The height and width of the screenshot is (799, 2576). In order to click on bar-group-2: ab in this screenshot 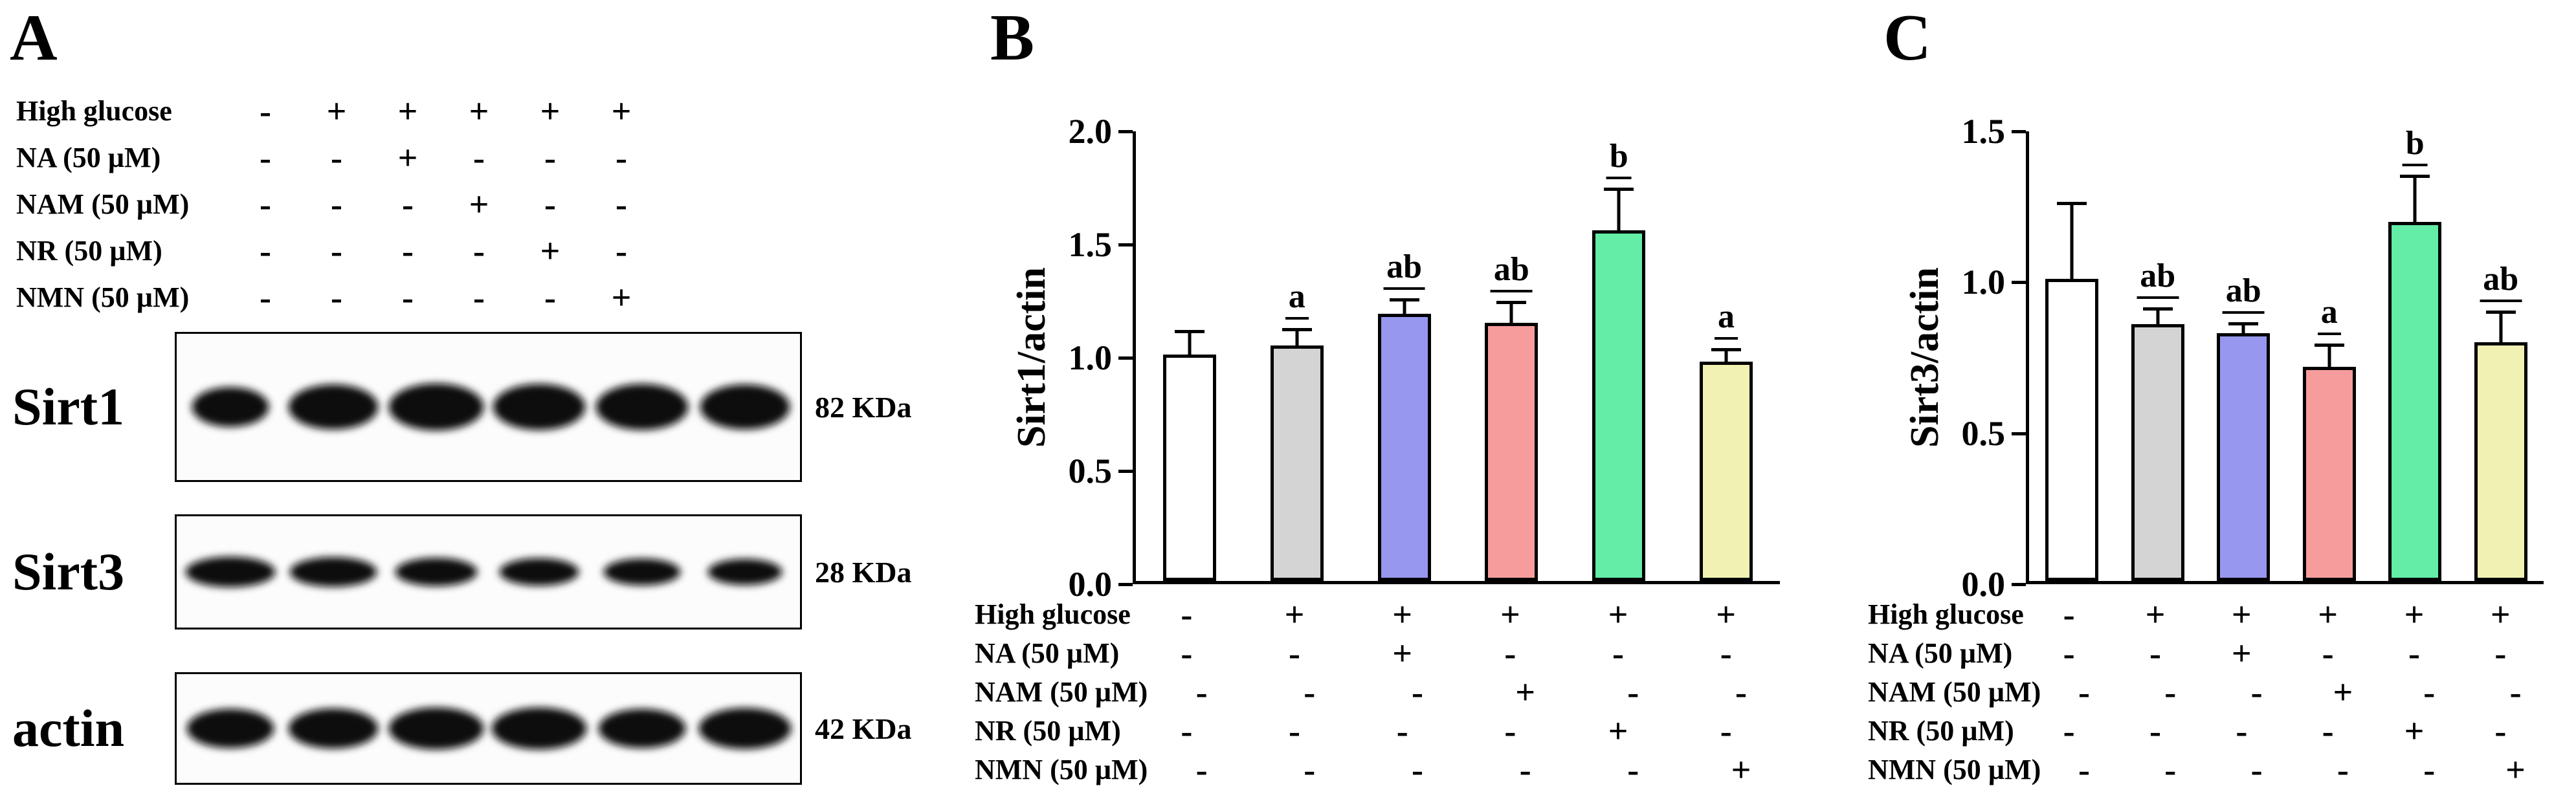, I will do `click(2158, 356)`.